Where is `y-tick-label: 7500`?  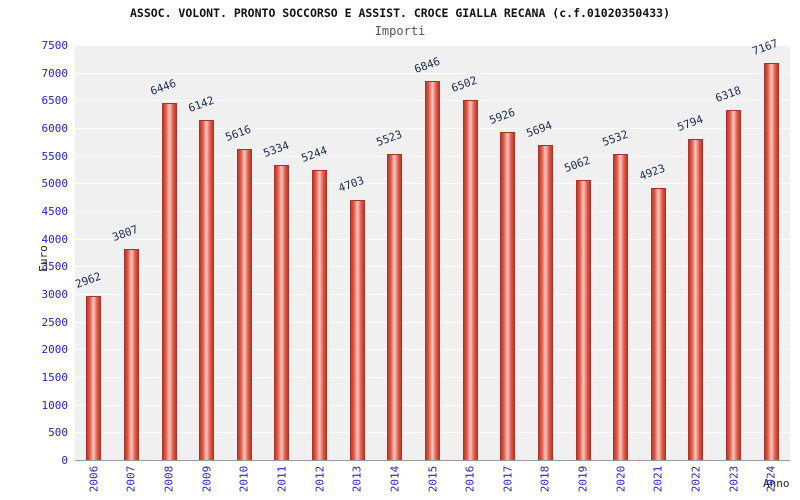
y-tick-label: 7500 is located at coordinates (55, 45).